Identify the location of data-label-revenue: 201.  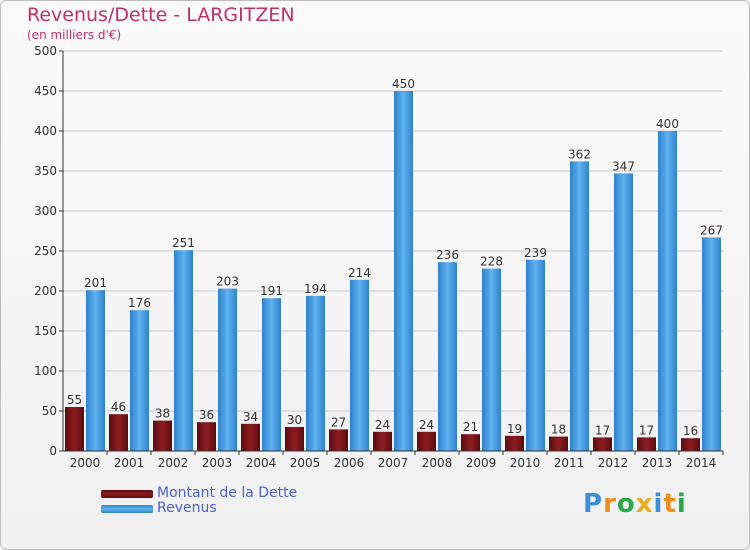
(95, 283).